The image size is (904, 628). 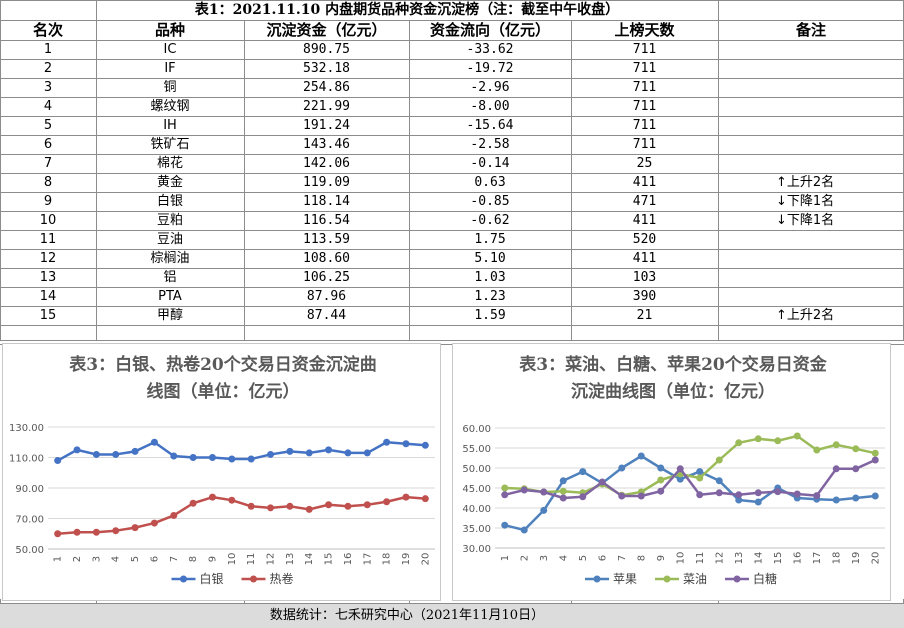 I want to click on cell-capital: 890.75, so click(x=326, y=49).